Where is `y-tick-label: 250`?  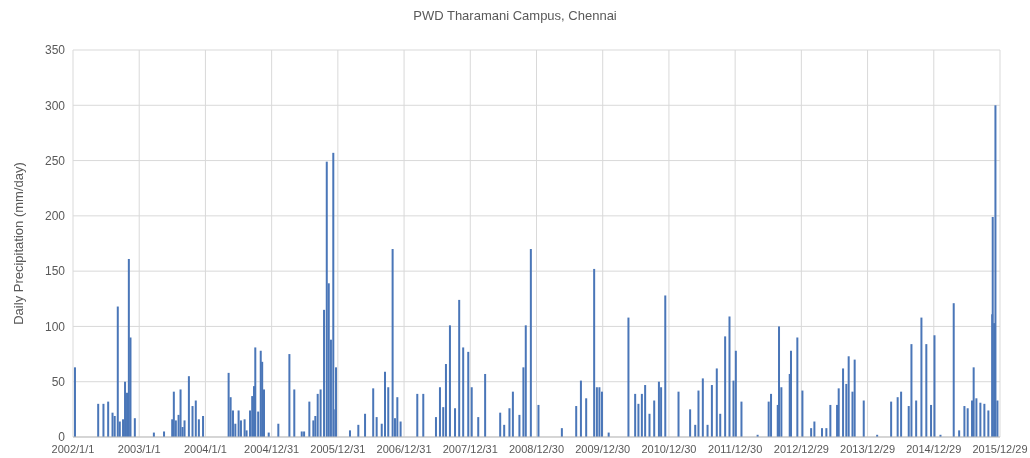
y-tick-label: 250 is located at coordinates (55, 160).